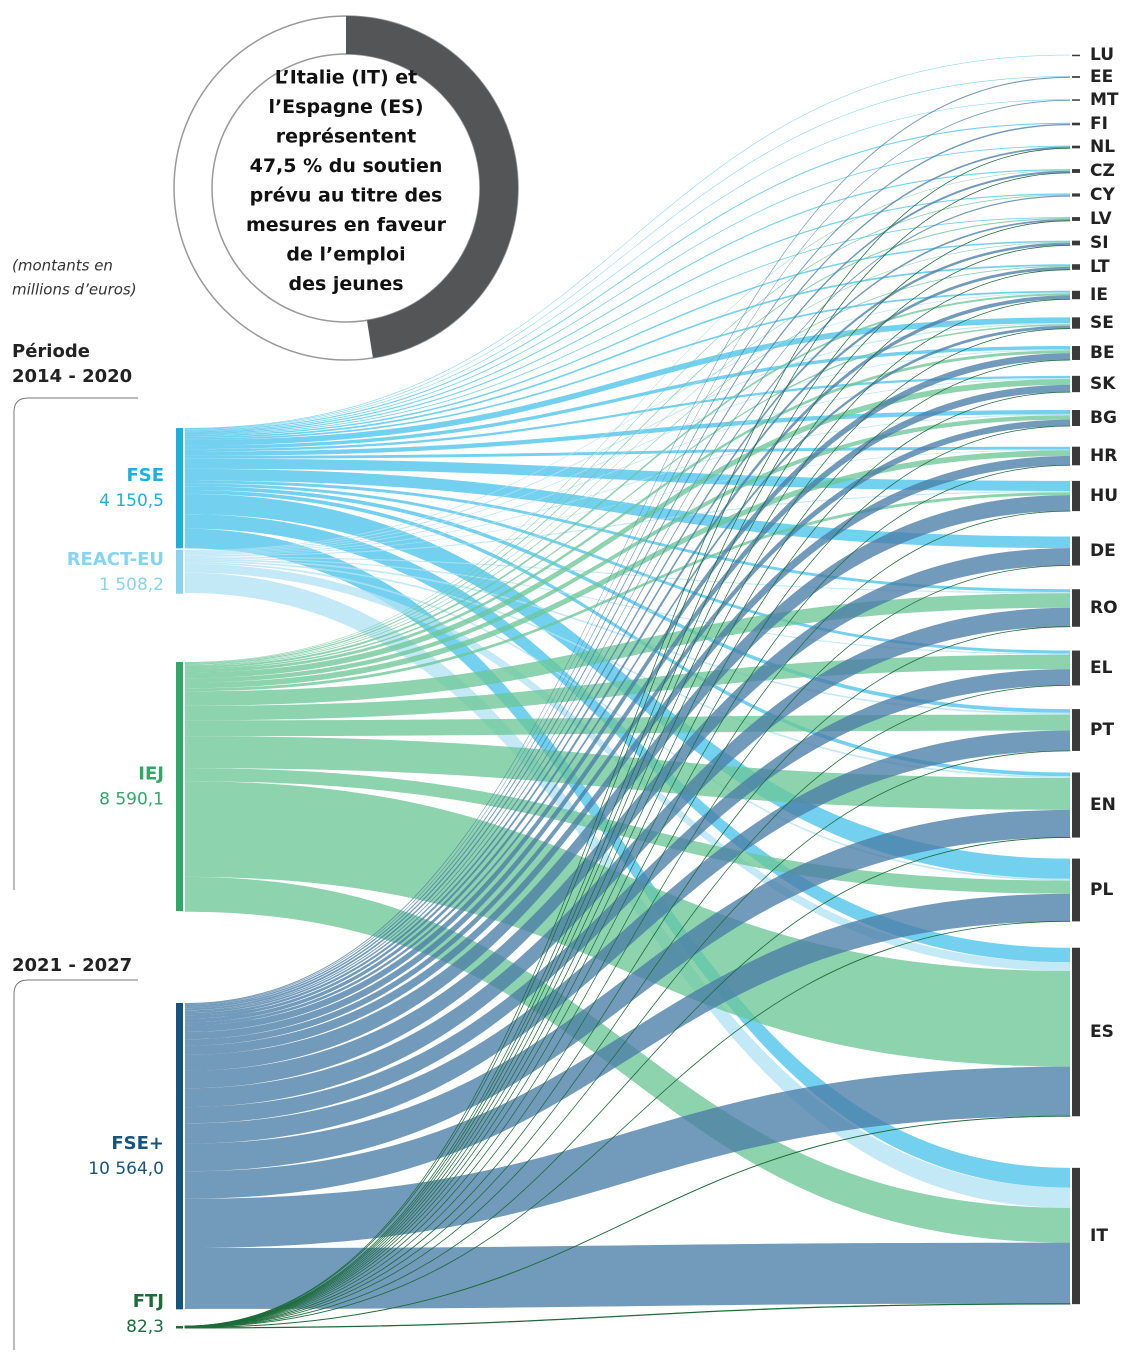 This screenshot has height=1358, width=1126. What do you see at coordinates (1102, 1032) in the screenshot?
I see `target-label: ES` at bounding box center [1102, 1032].